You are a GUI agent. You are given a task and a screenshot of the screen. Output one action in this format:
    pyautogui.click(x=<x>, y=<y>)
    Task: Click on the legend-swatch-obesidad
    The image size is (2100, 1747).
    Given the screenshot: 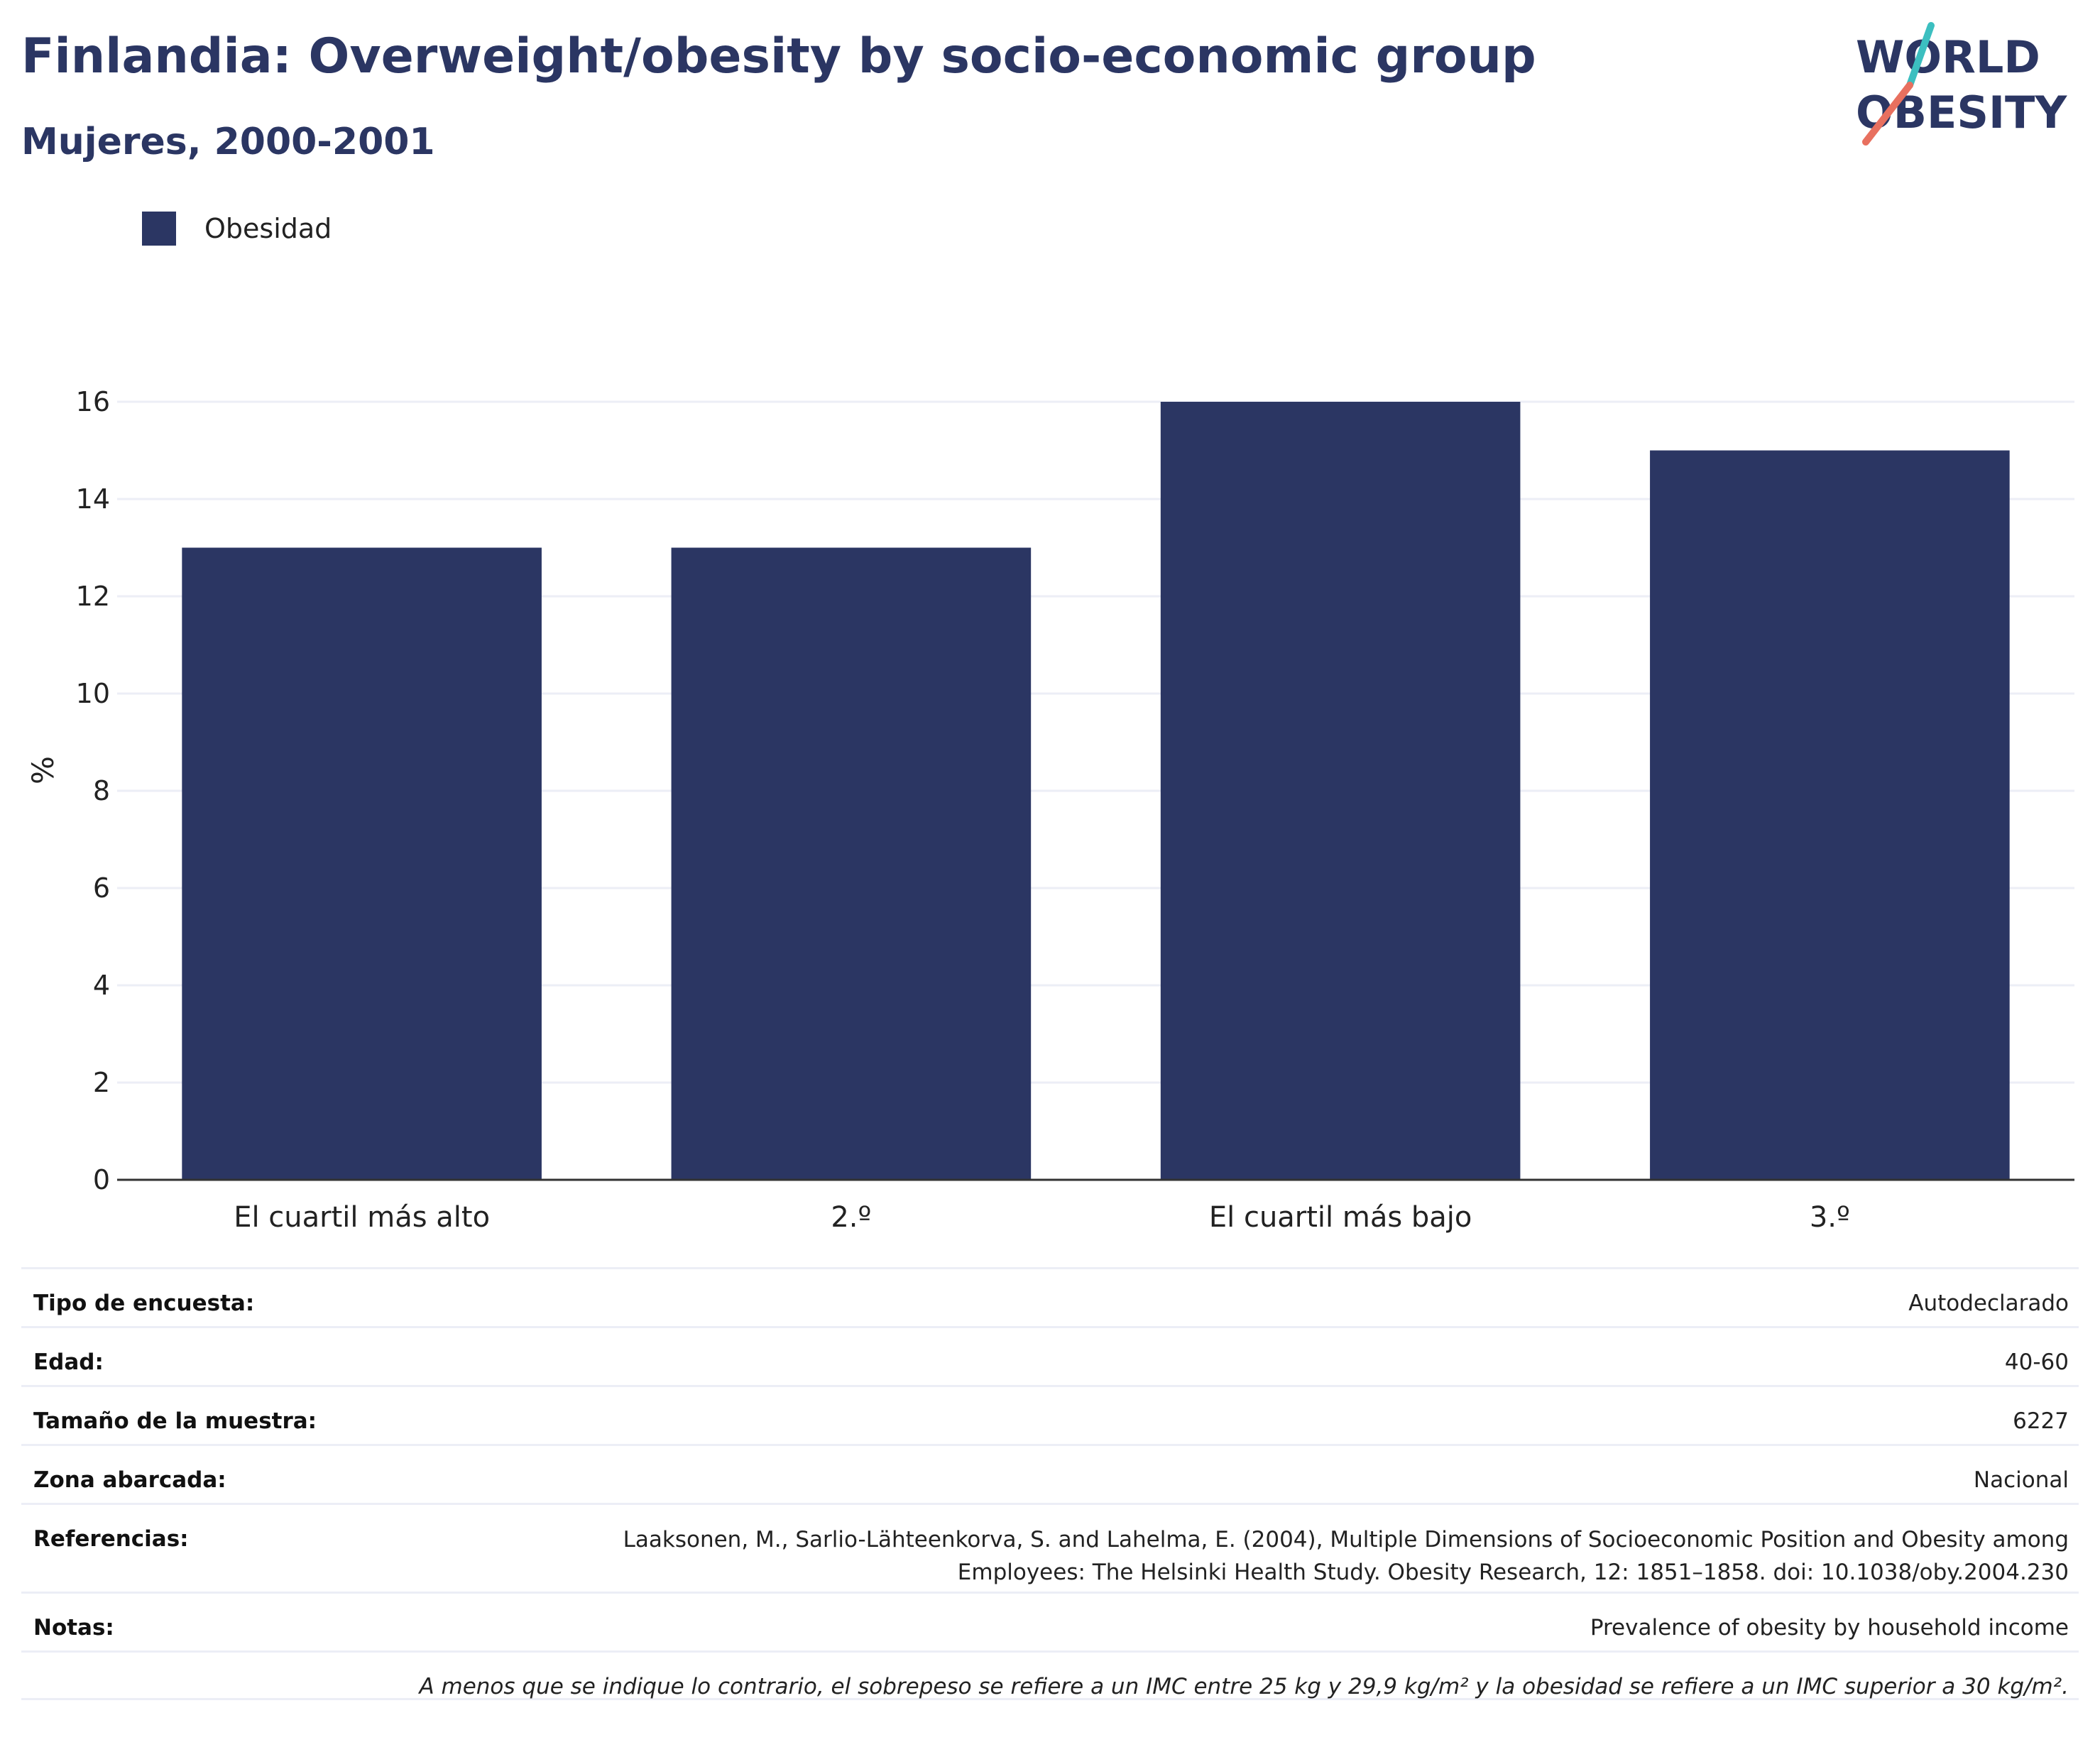 What is the action you would take?
    pyautogui.click(x=159, y=229)
    